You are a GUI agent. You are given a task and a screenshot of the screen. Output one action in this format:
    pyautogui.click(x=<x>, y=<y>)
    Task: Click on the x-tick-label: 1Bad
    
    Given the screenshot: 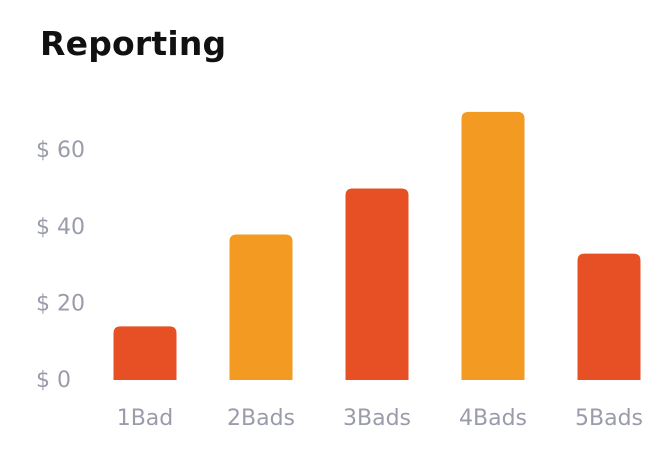 What is the action you would take?
    pyautogui.click(x=145, y=418)
    